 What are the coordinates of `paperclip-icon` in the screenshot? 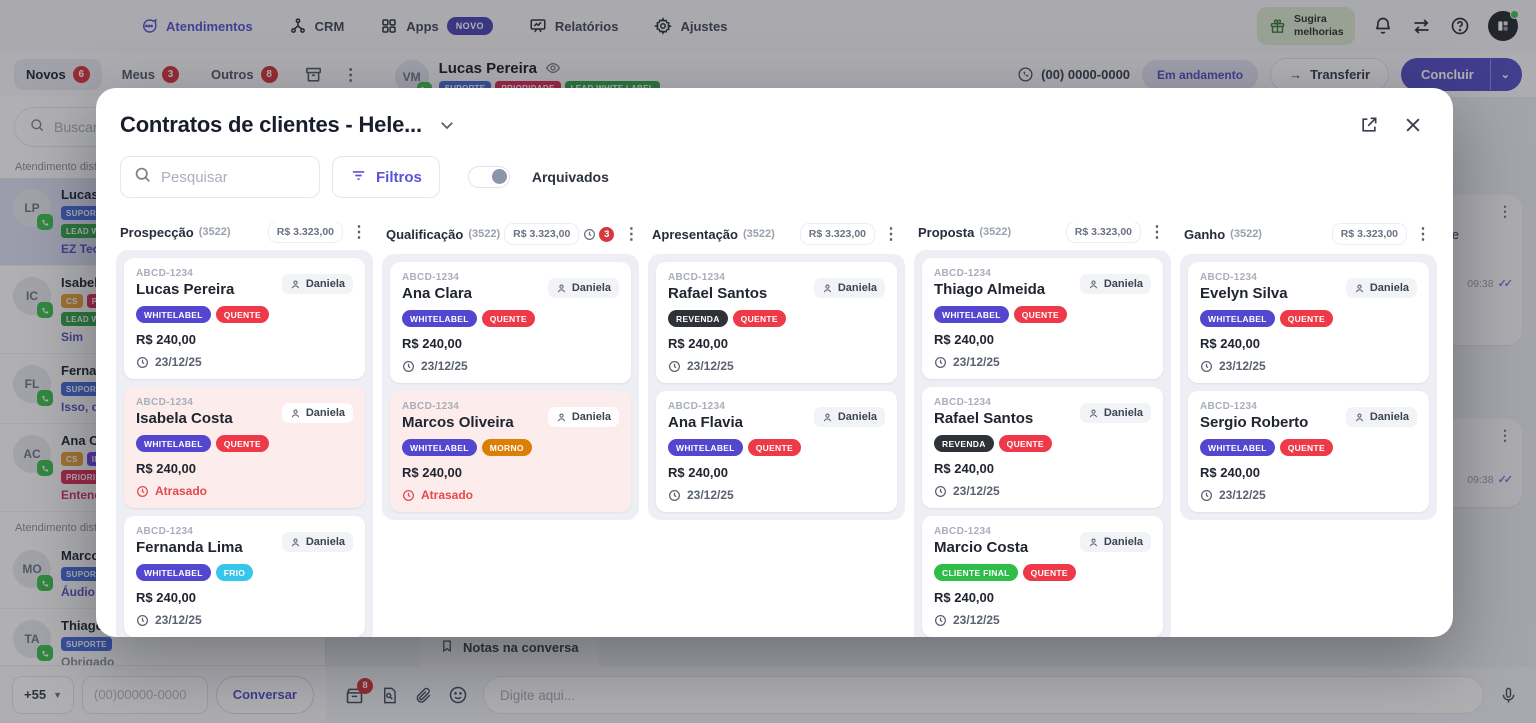 It's located at (423, 695).